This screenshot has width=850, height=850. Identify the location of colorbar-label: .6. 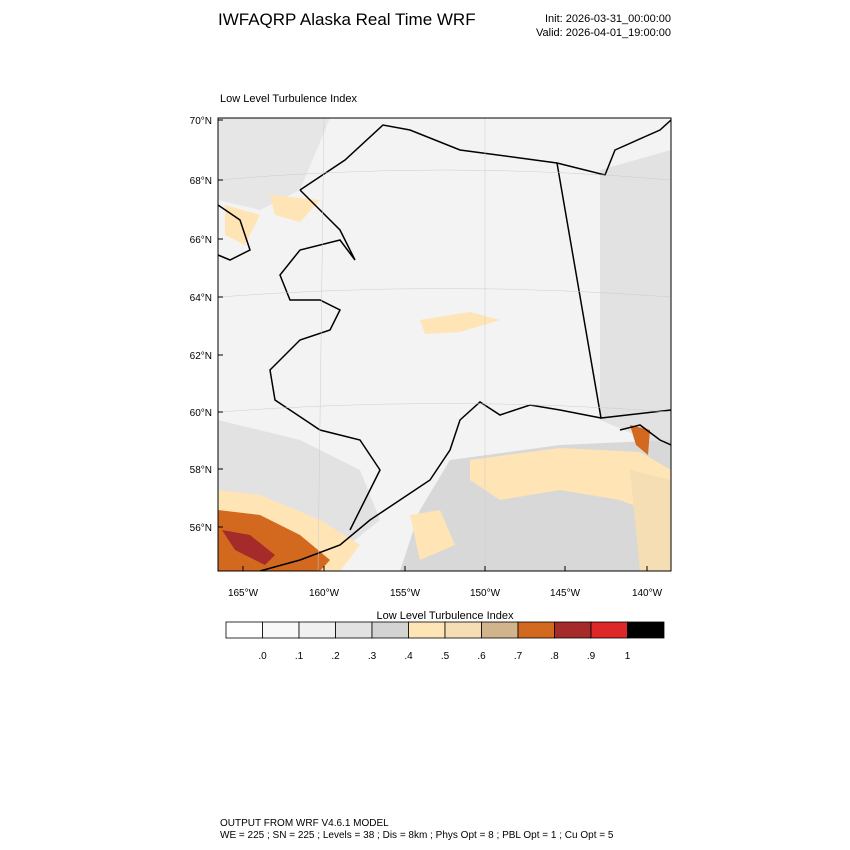
(481, 656).